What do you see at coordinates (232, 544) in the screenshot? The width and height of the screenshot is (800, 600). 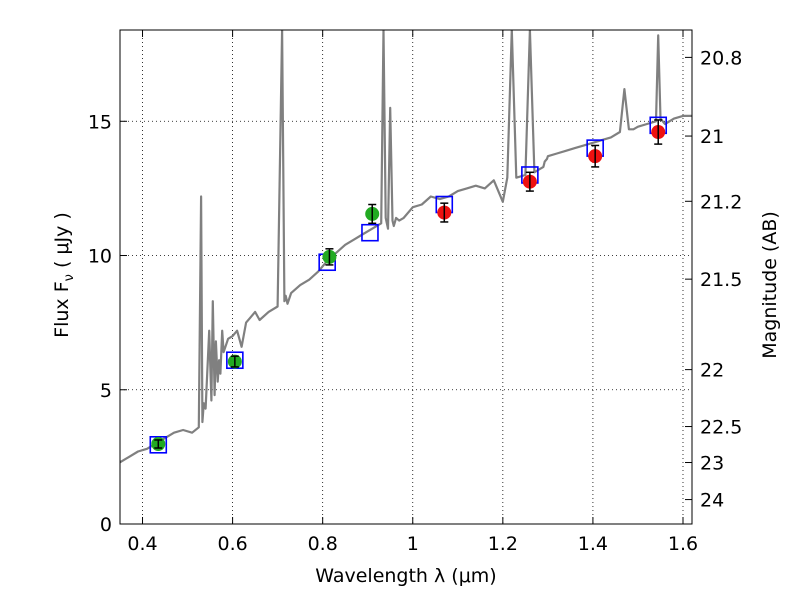 I see `x-tick-label: 0.6` at bounding box center [232, 544].